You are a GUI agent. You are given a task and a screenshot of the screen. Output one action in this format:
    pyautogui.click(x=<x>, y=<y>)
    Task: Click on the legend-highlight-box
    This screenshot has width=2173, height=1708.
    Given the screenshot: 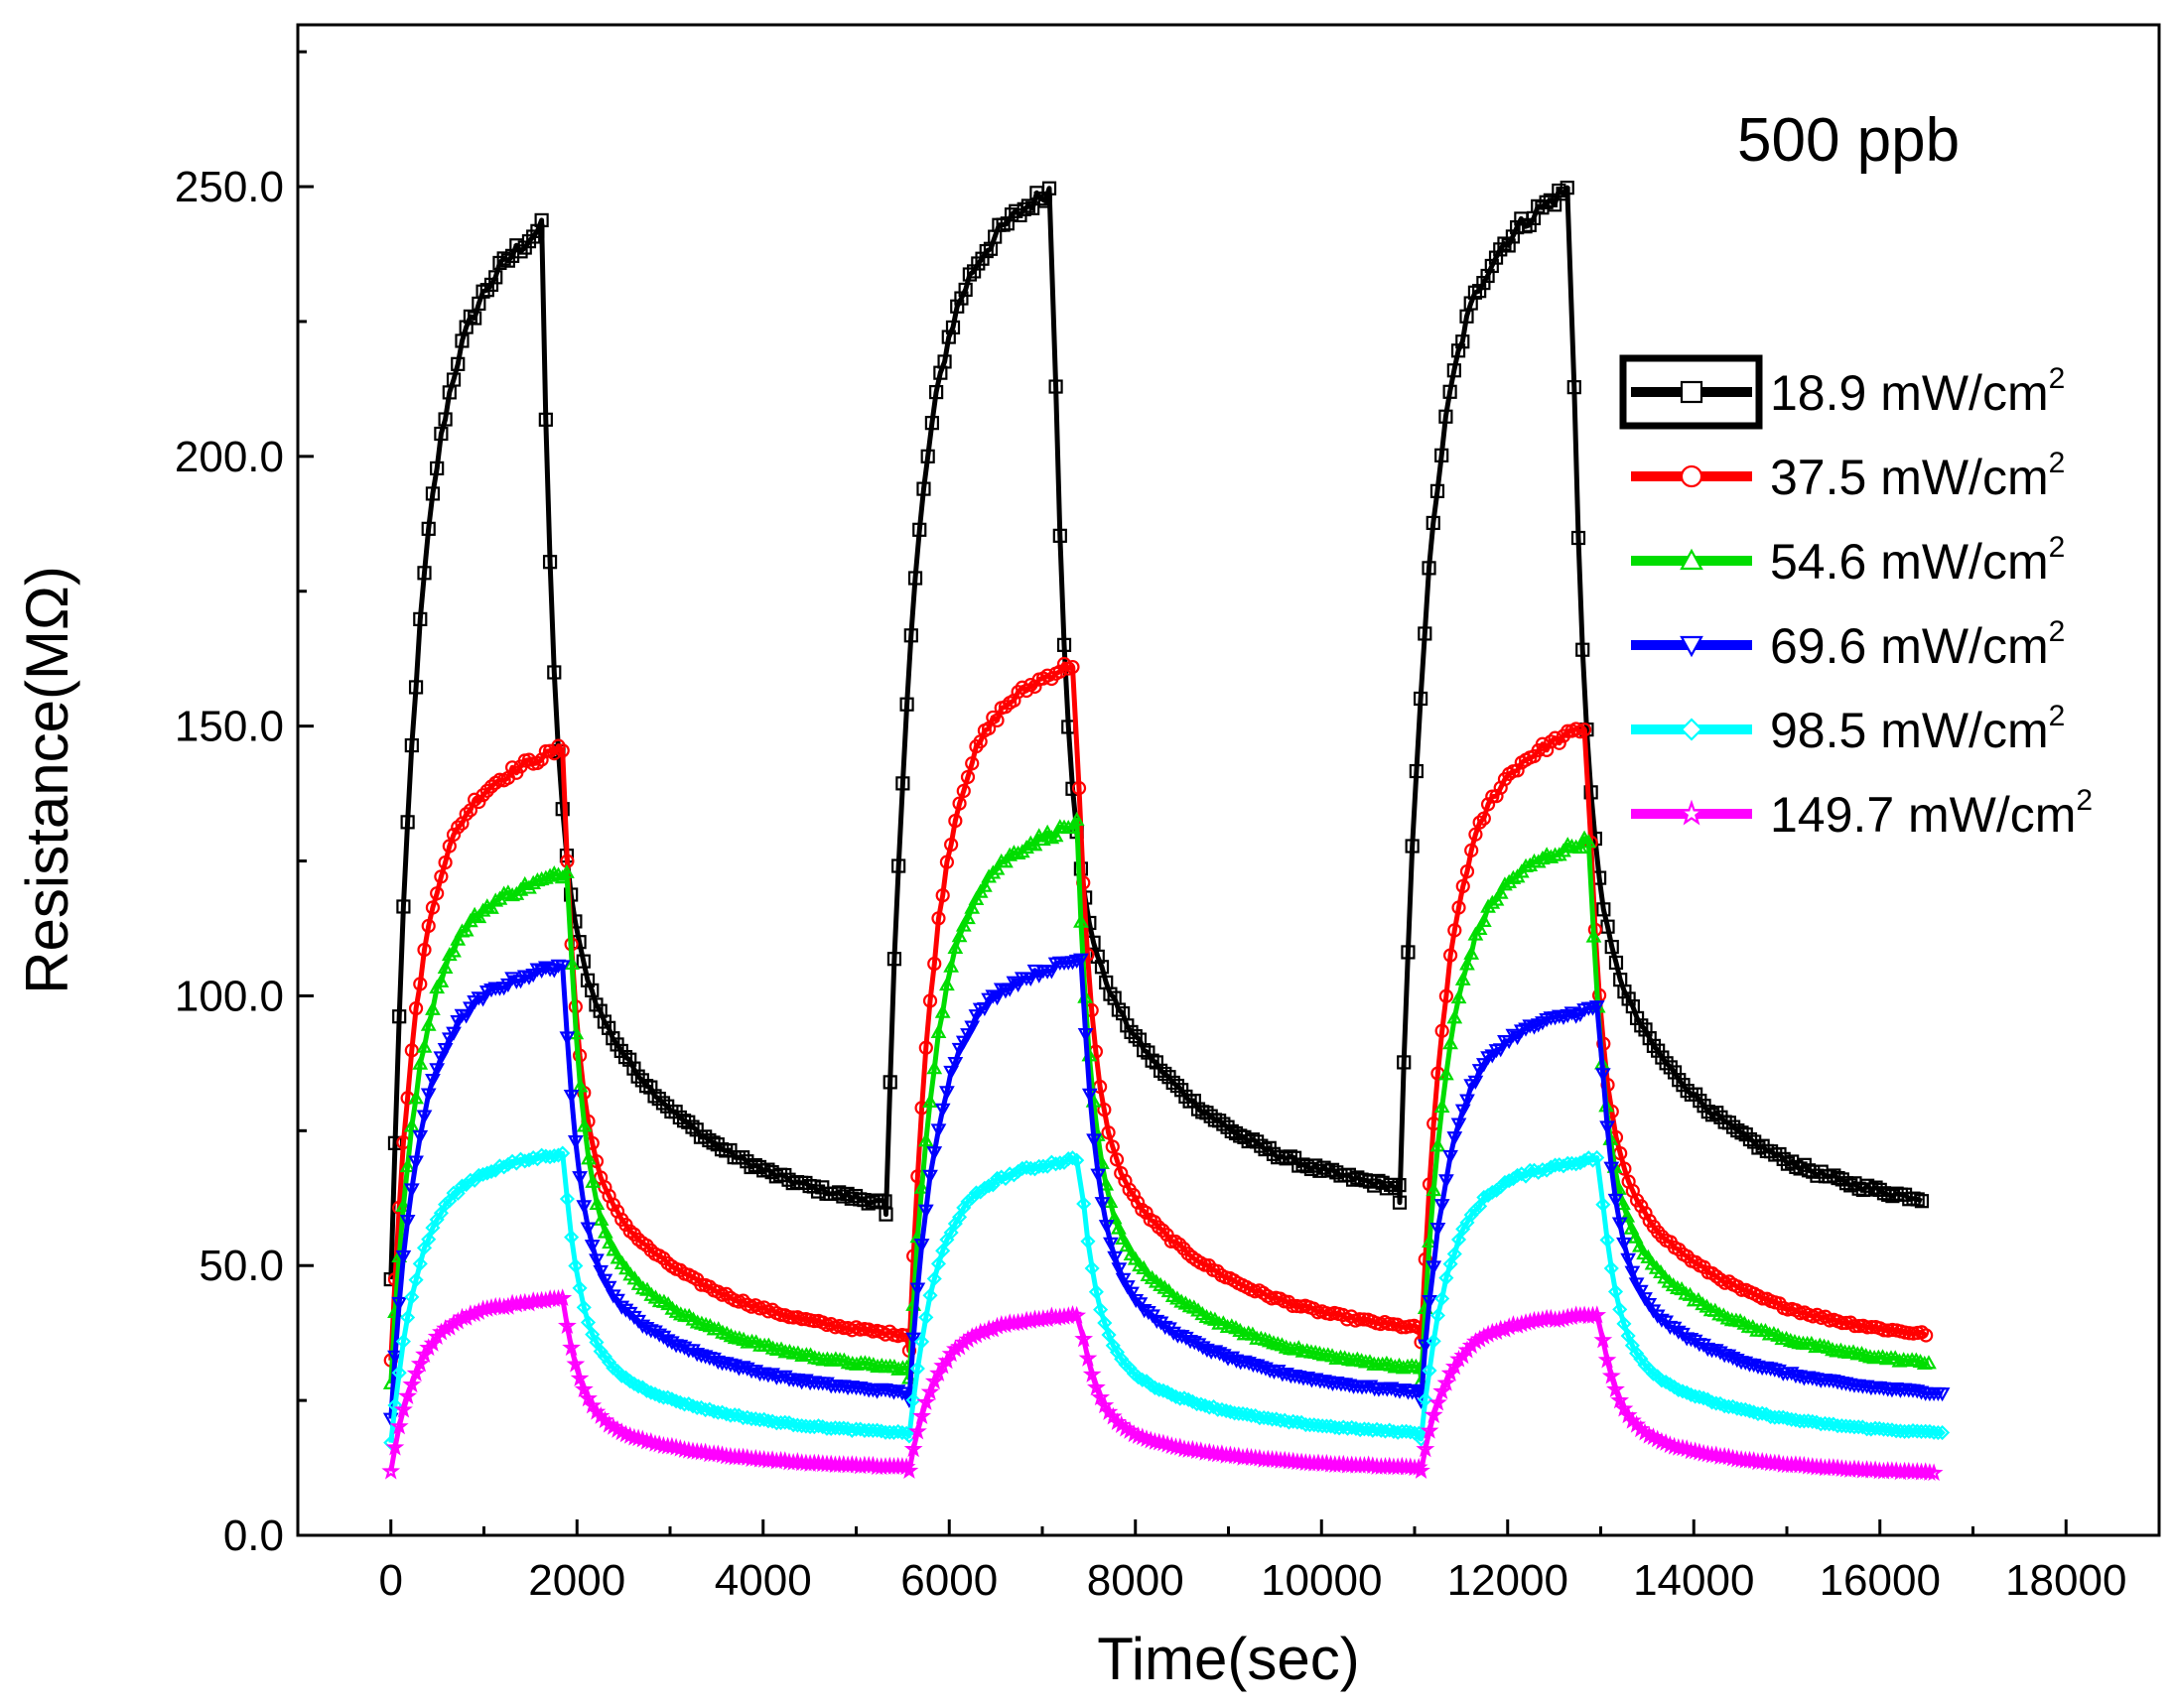 What is the action you would take?
    pyautogui.click(x=1691, y=392)
    